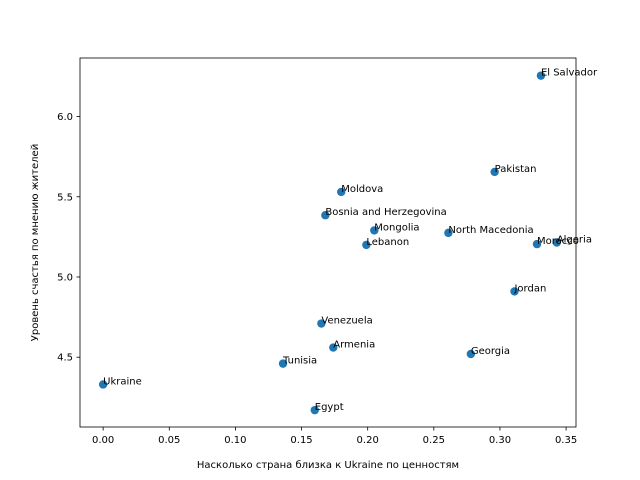 Image resolution: width=640 pixels, height=480 pixels. What do you see at coordinates (301, 440) in the screenshot?
I see `x-tick-label: 0.15` at bounding box center [301, 440].